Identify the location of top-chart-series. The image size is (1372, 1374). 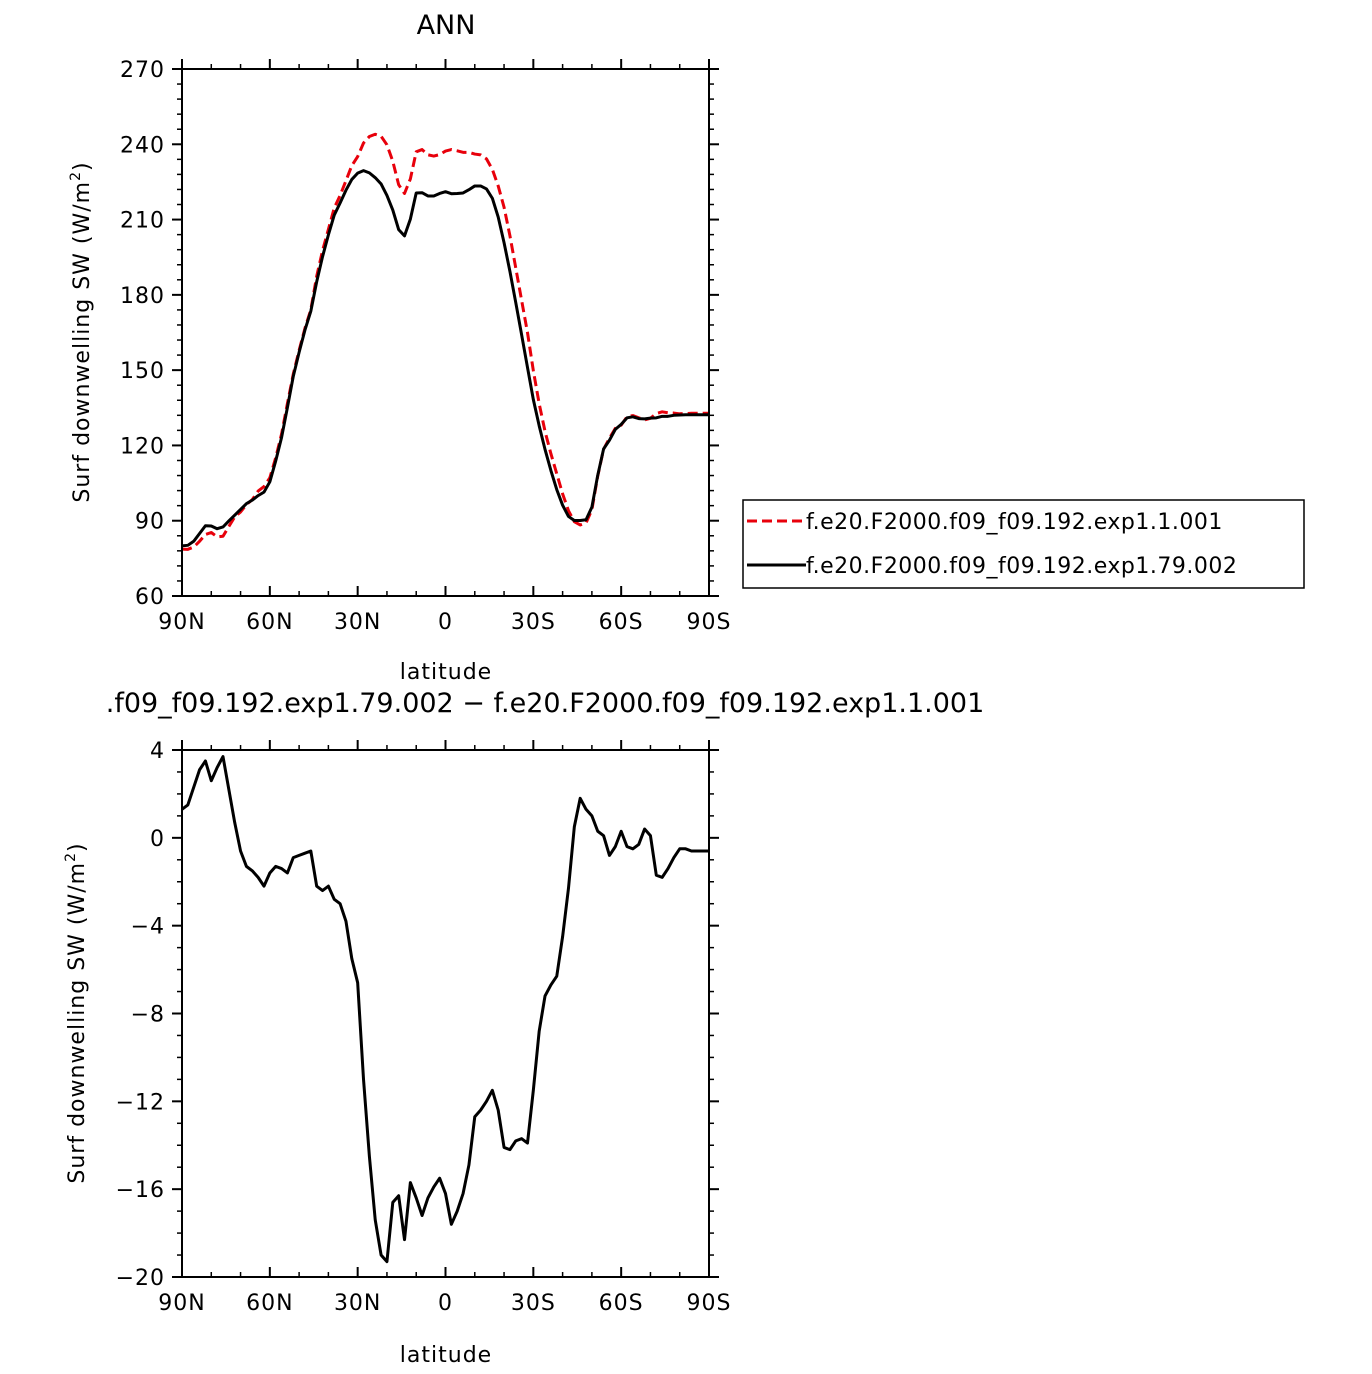
(445, 341).